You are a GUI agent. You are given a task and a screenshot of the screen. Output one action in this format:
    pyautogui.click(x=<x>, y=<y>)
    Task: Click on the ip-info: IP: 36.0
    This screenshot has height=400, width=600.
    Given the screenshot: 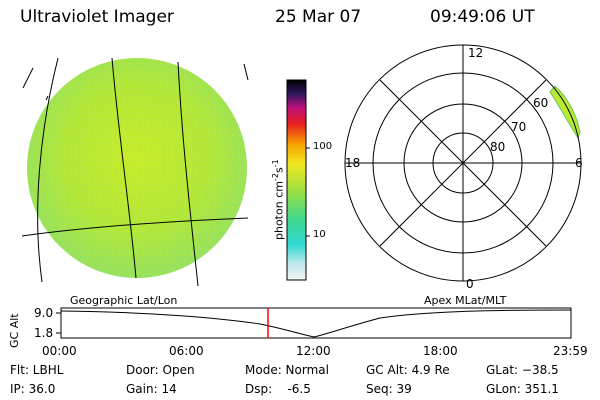 What is the action you would take?
    pyautogui.click(x=33, y=389)
    